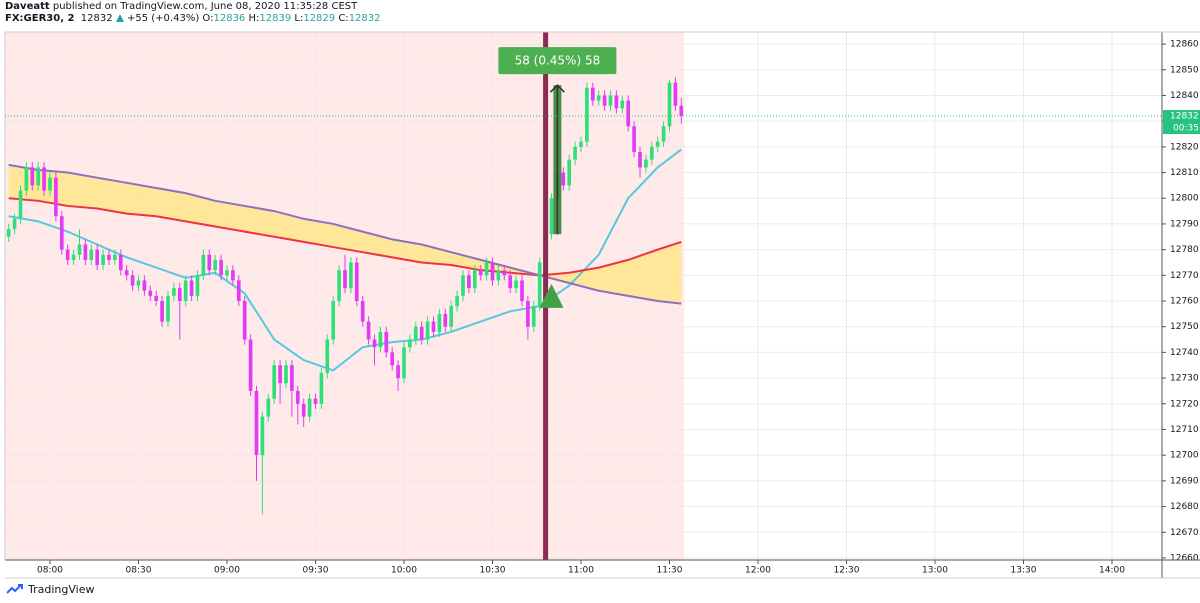  Describe the element at coordinates (1184, 70) in the screenshot. I see `y-tick-label: 12850` at that location.